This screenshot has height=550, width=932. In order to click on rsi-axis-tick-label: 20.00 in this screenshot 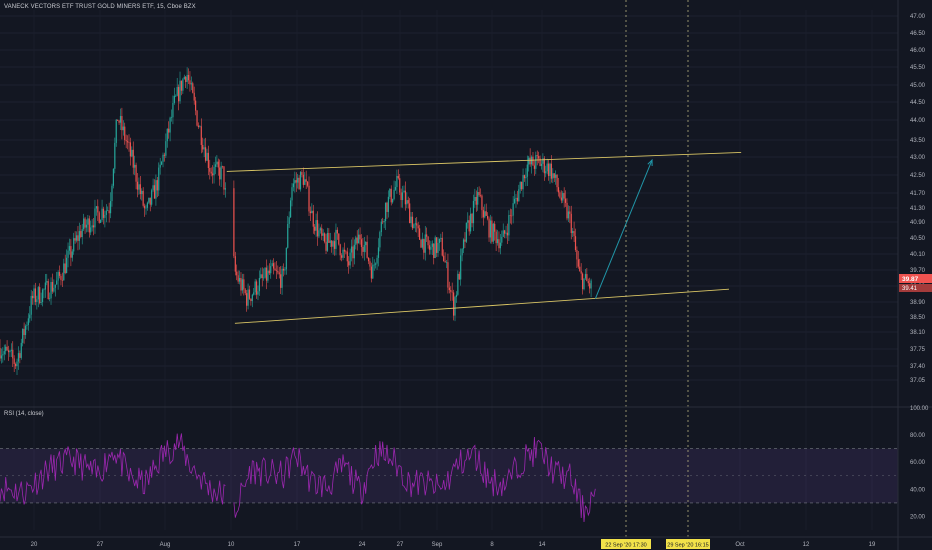, I will do `click(918, 517)`.